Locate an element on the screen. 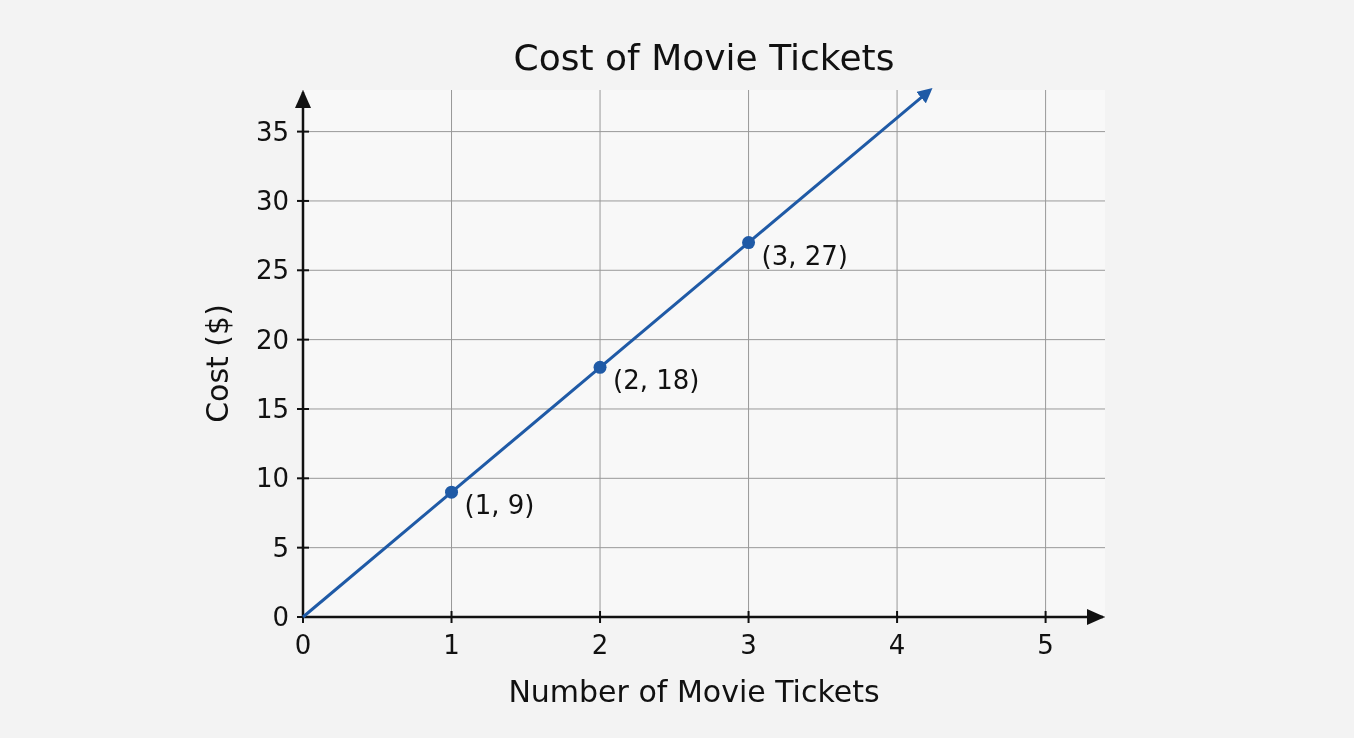 This screenshot has height=738, width=1354. x-tick-label: 1 is located at coordinates (451, 645).